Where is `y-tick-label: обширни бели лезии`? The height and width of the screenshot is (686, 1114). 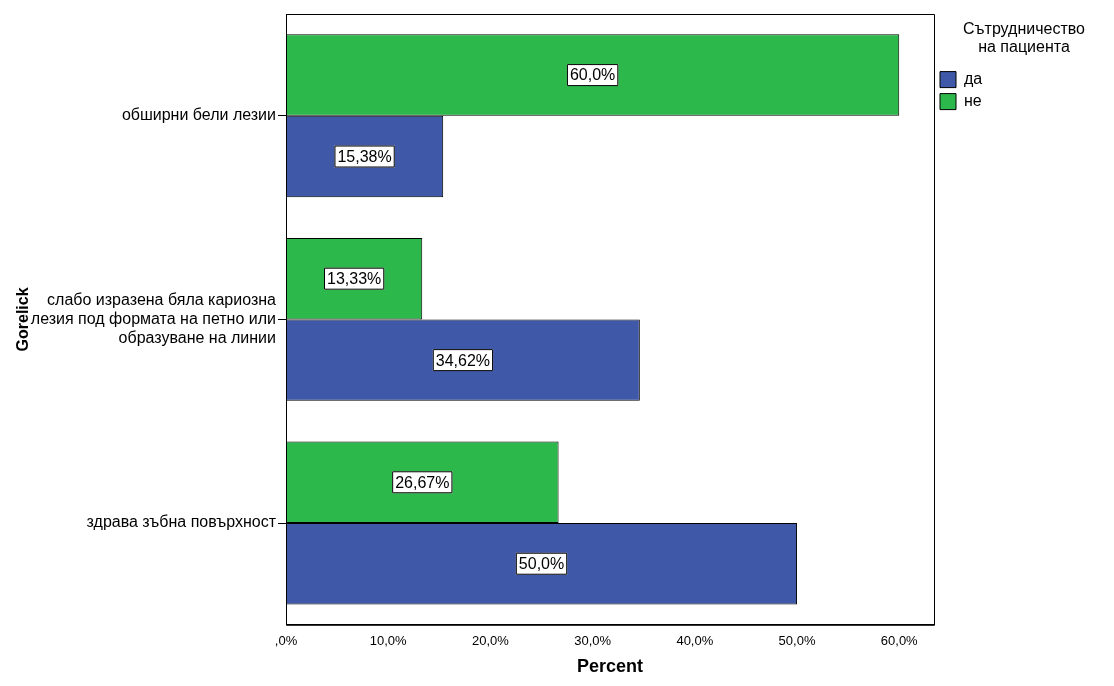
y-tick-label: обширни бели лезии is located at coordinates (198, 115).